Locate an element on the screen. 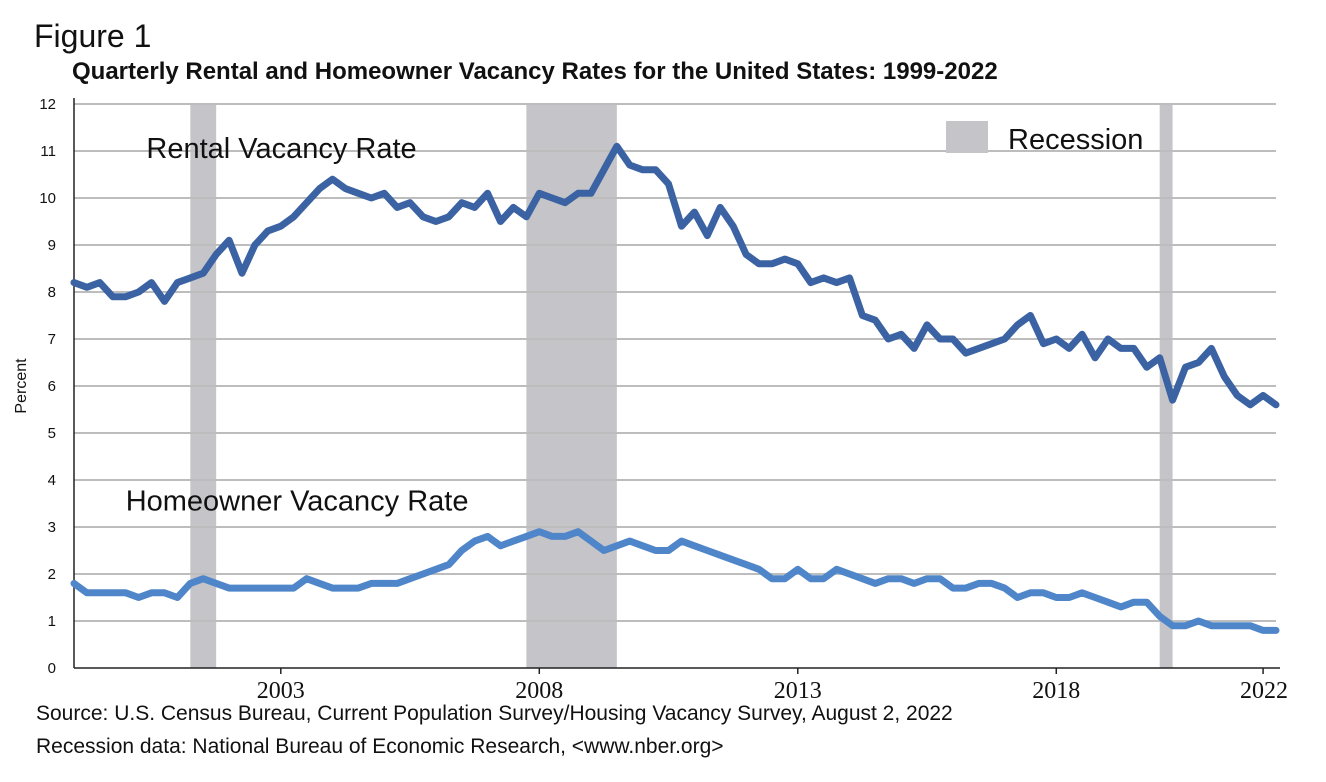  y-tick-label-9: 9 is located at coordinates (52, 245).